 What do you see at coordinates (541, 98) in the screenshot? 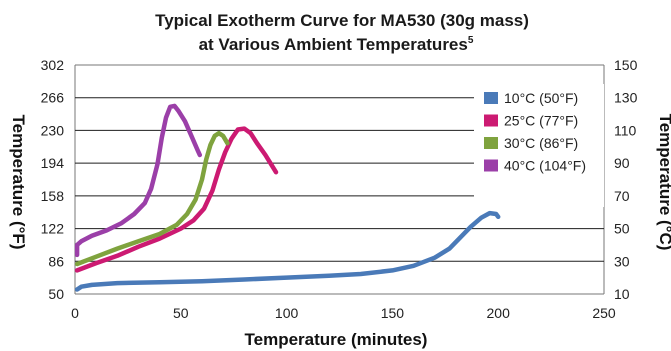
I see `legend-label-1: 10°C (50°F)` at bounding box center [541, 98].